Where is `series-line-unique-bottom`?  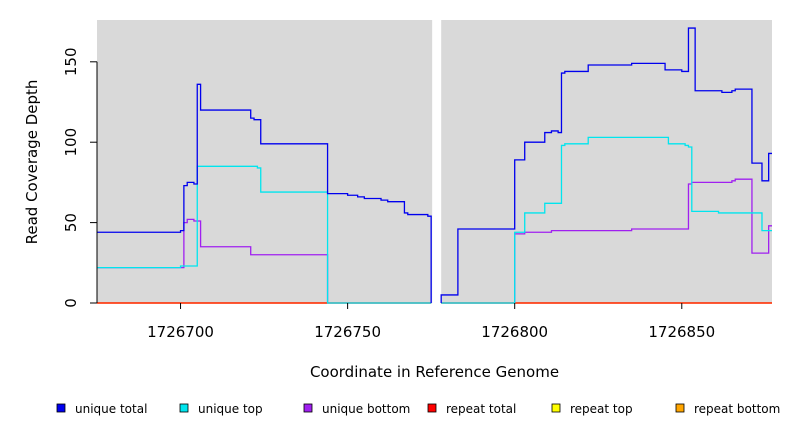
series-line-unique-bottom is located at coordinates (606, 241).